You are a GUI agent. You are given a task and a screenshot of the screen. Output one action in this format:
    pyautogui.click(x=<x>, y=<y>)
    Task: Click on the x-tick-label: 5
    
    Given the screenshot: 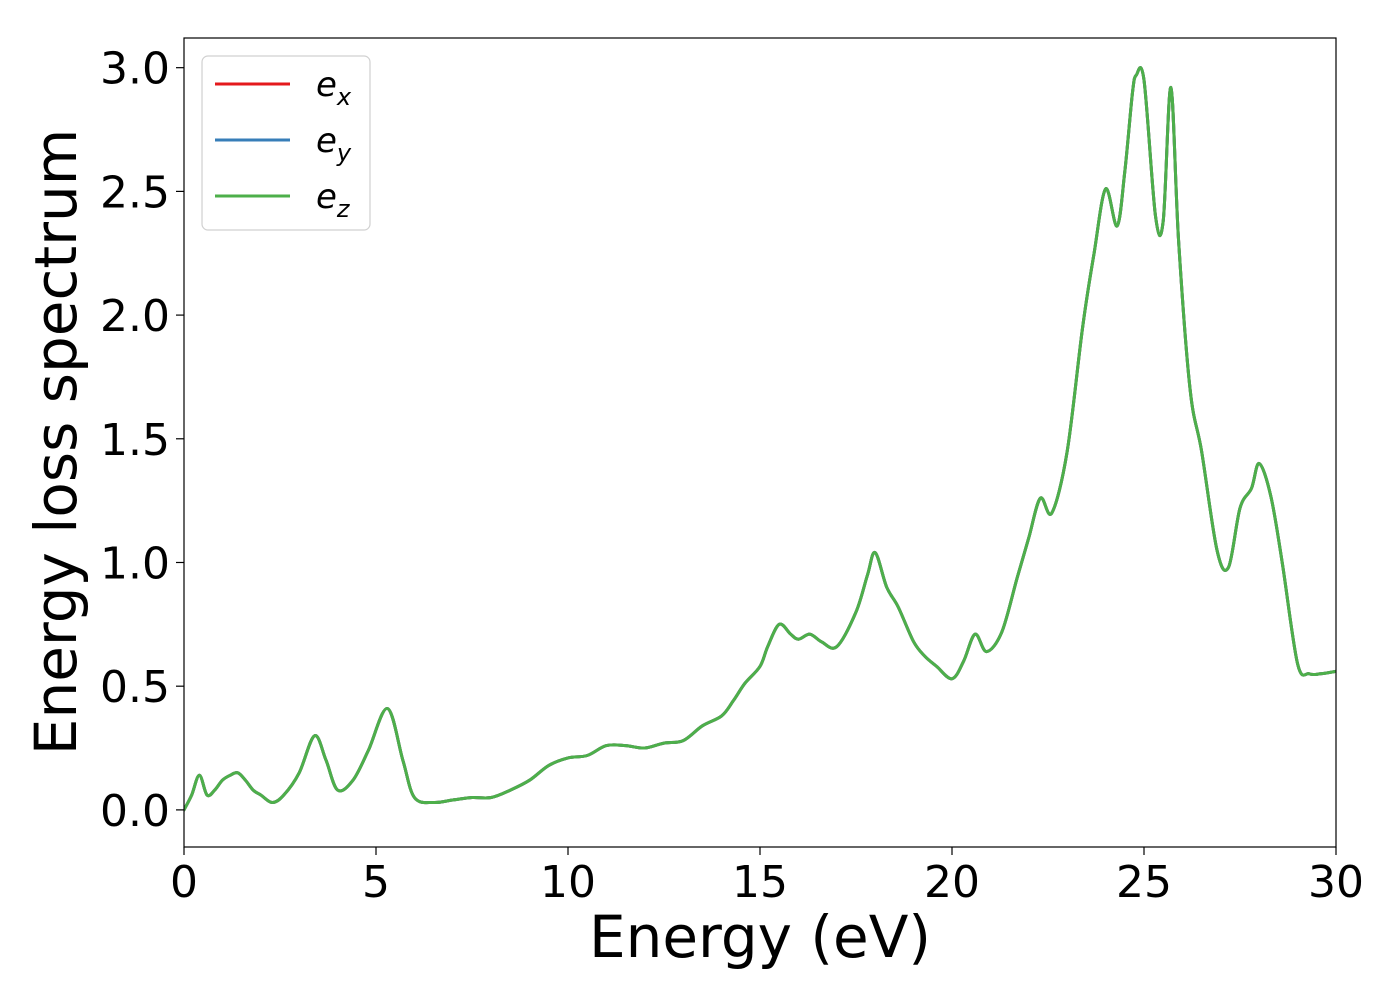 What is the action you would take?
    pyautogui.click(x=376, y=882)
    